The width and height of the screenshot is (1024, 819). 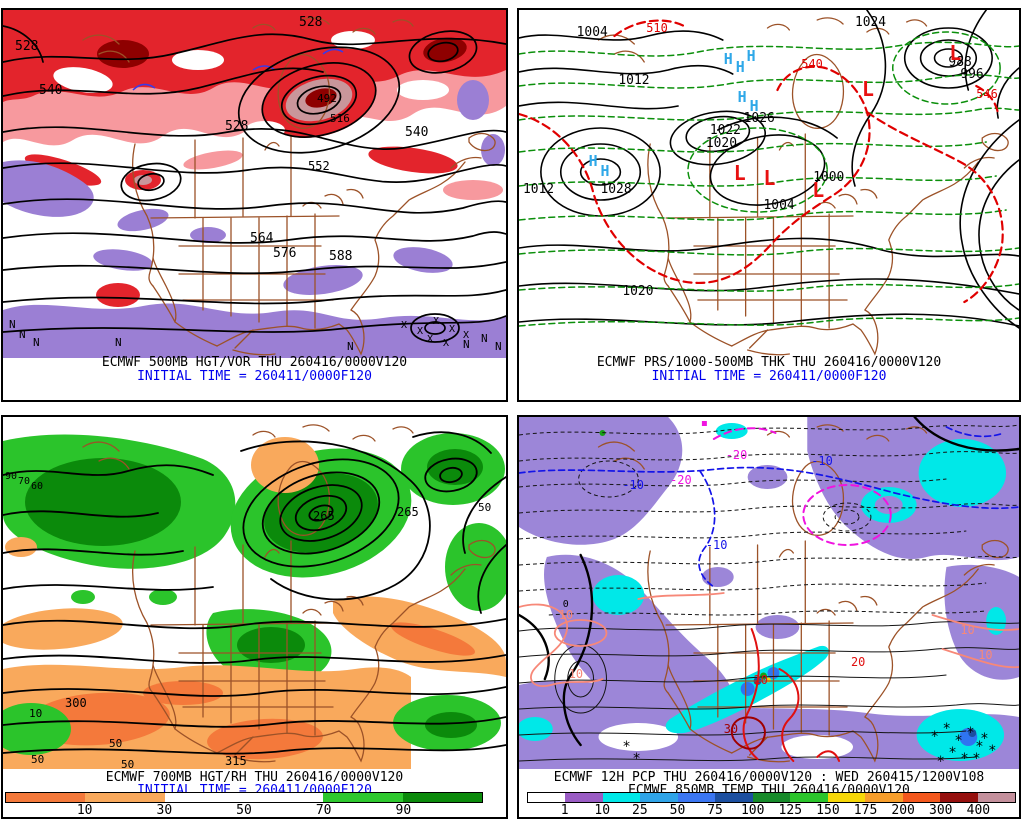 I want to click on map-label: 90, so click(x=11, y=476).